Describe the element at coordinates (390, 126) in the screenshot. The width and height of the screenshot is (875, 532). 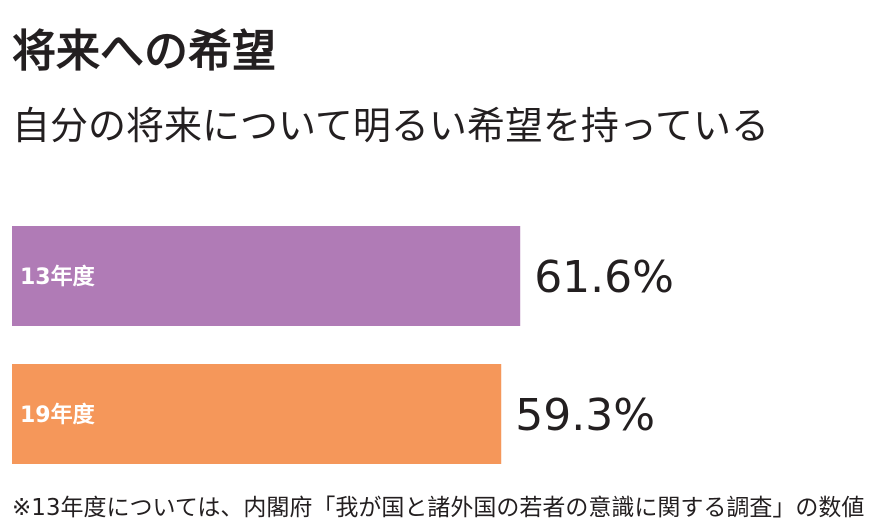
I see `chart-subtitle: 自分の将来について明るい希望を持っている` at that location.